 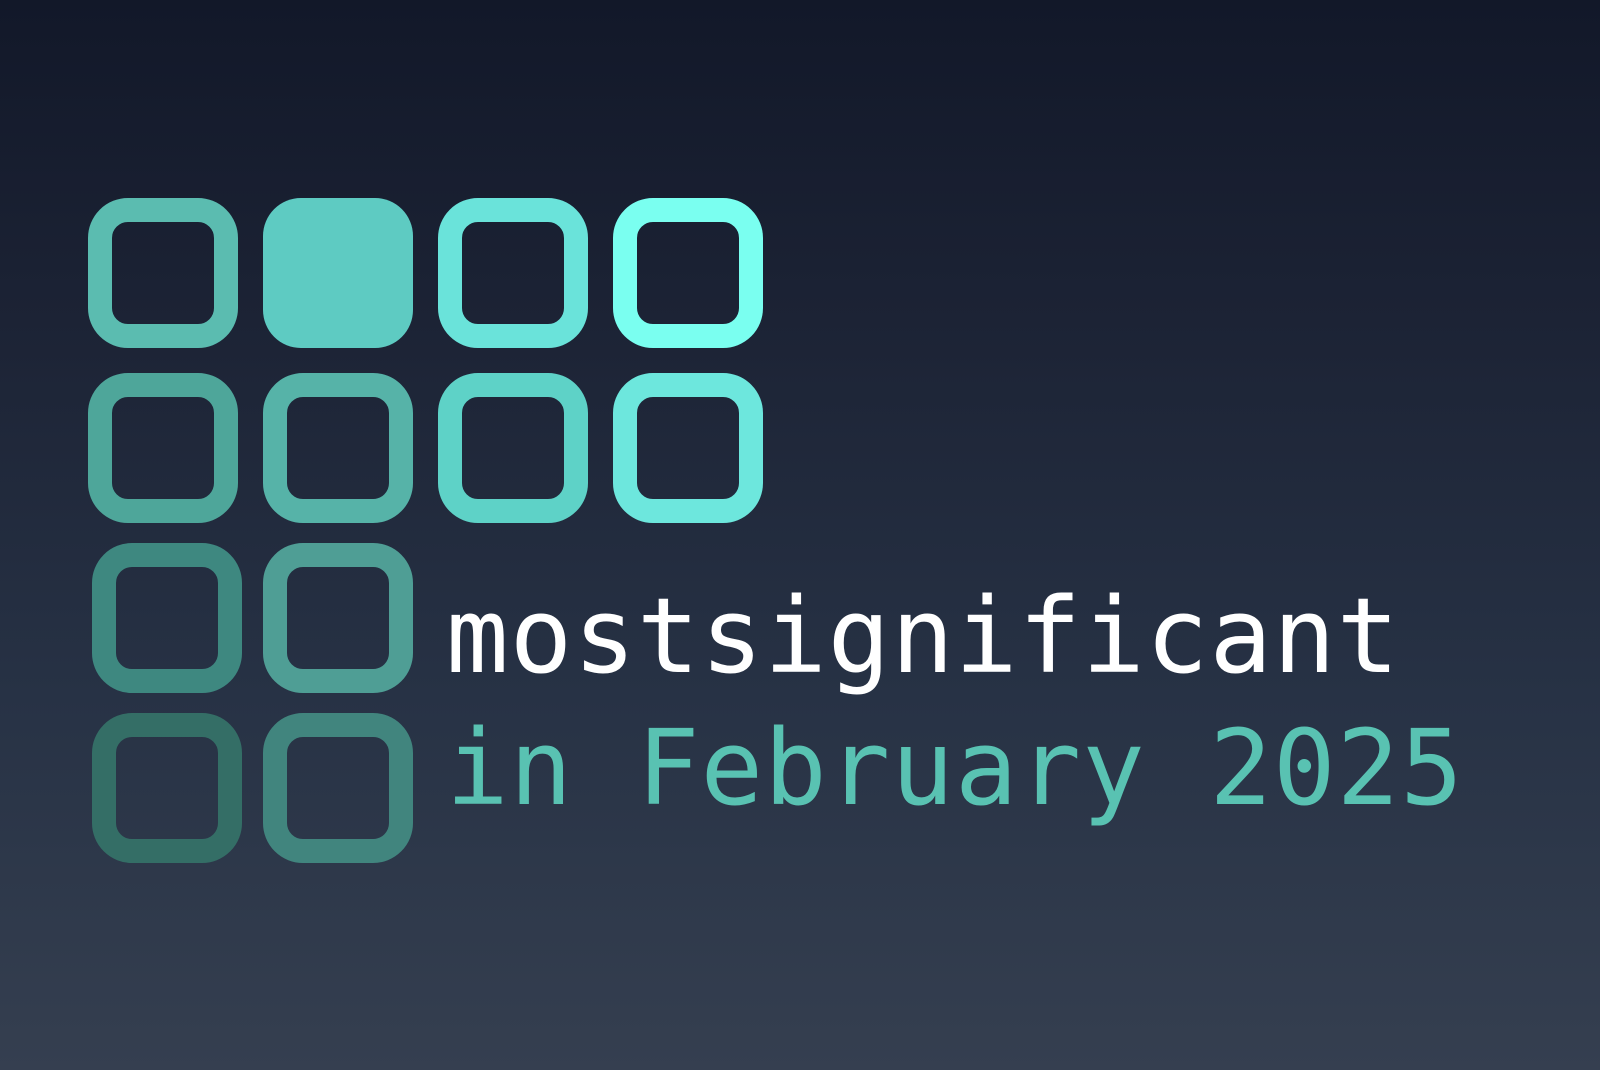 I want to click on brand-name: mostsignificant, so click(x=923, y=636).